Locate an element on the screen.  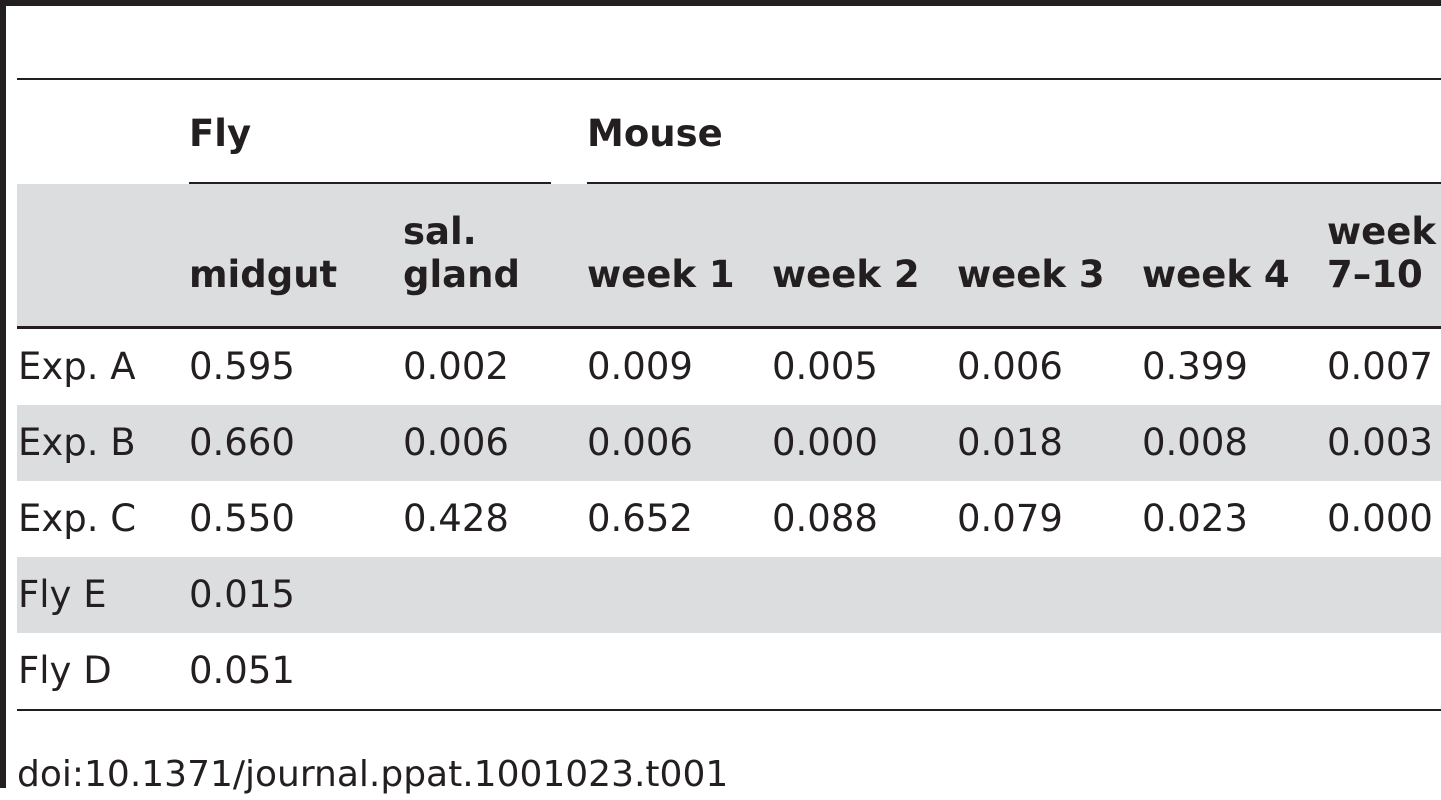
table-cell: 0.015 is located at coordinates (242, 594).